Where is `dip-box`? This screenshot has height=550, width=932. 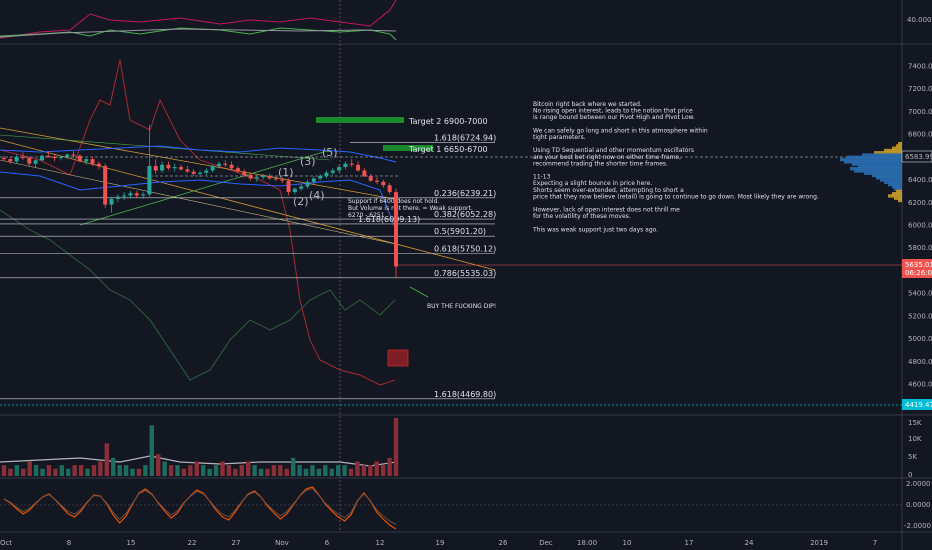 dip-box is located at coordinates (398, 358).